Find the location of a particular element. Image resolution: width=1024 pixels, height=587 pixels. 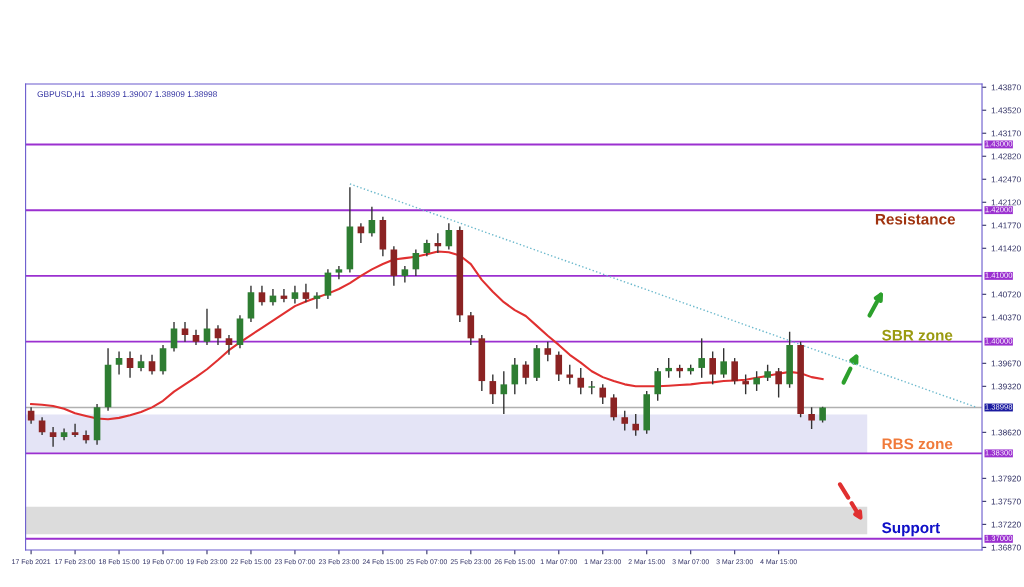

y-tick-label: 1.43170 is located at coordinates (1006, 133).